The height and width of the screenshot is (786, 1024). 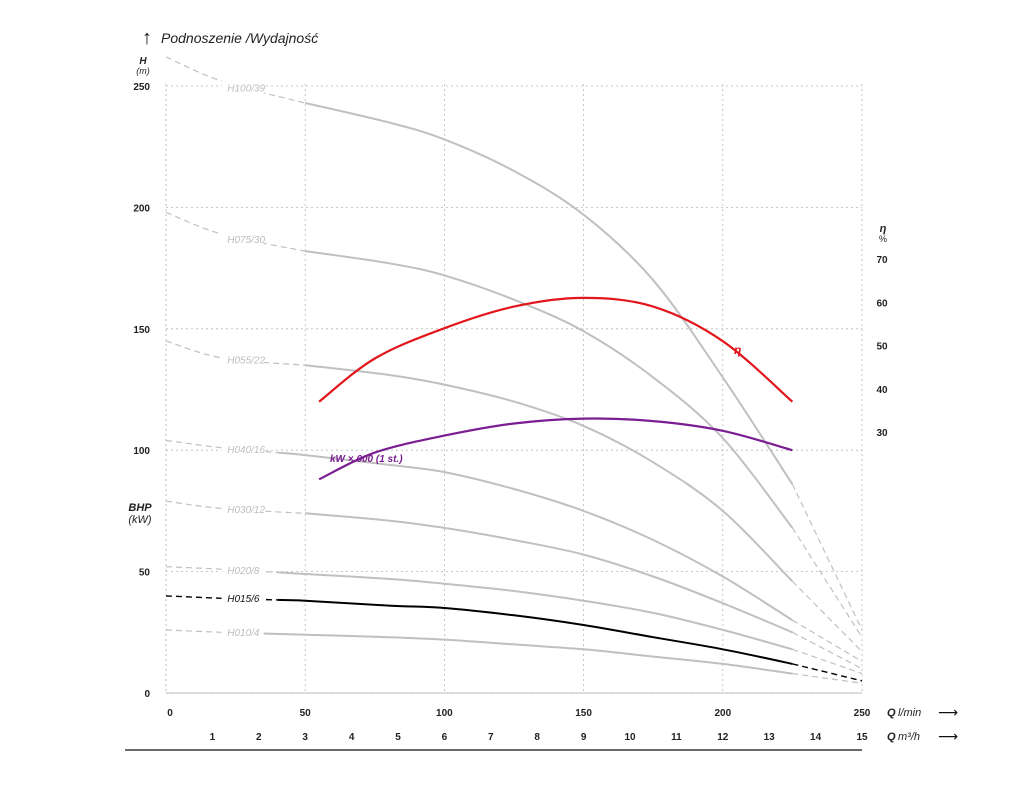 I want to click on x-tick-label: 50, so click(x=306, y=713).